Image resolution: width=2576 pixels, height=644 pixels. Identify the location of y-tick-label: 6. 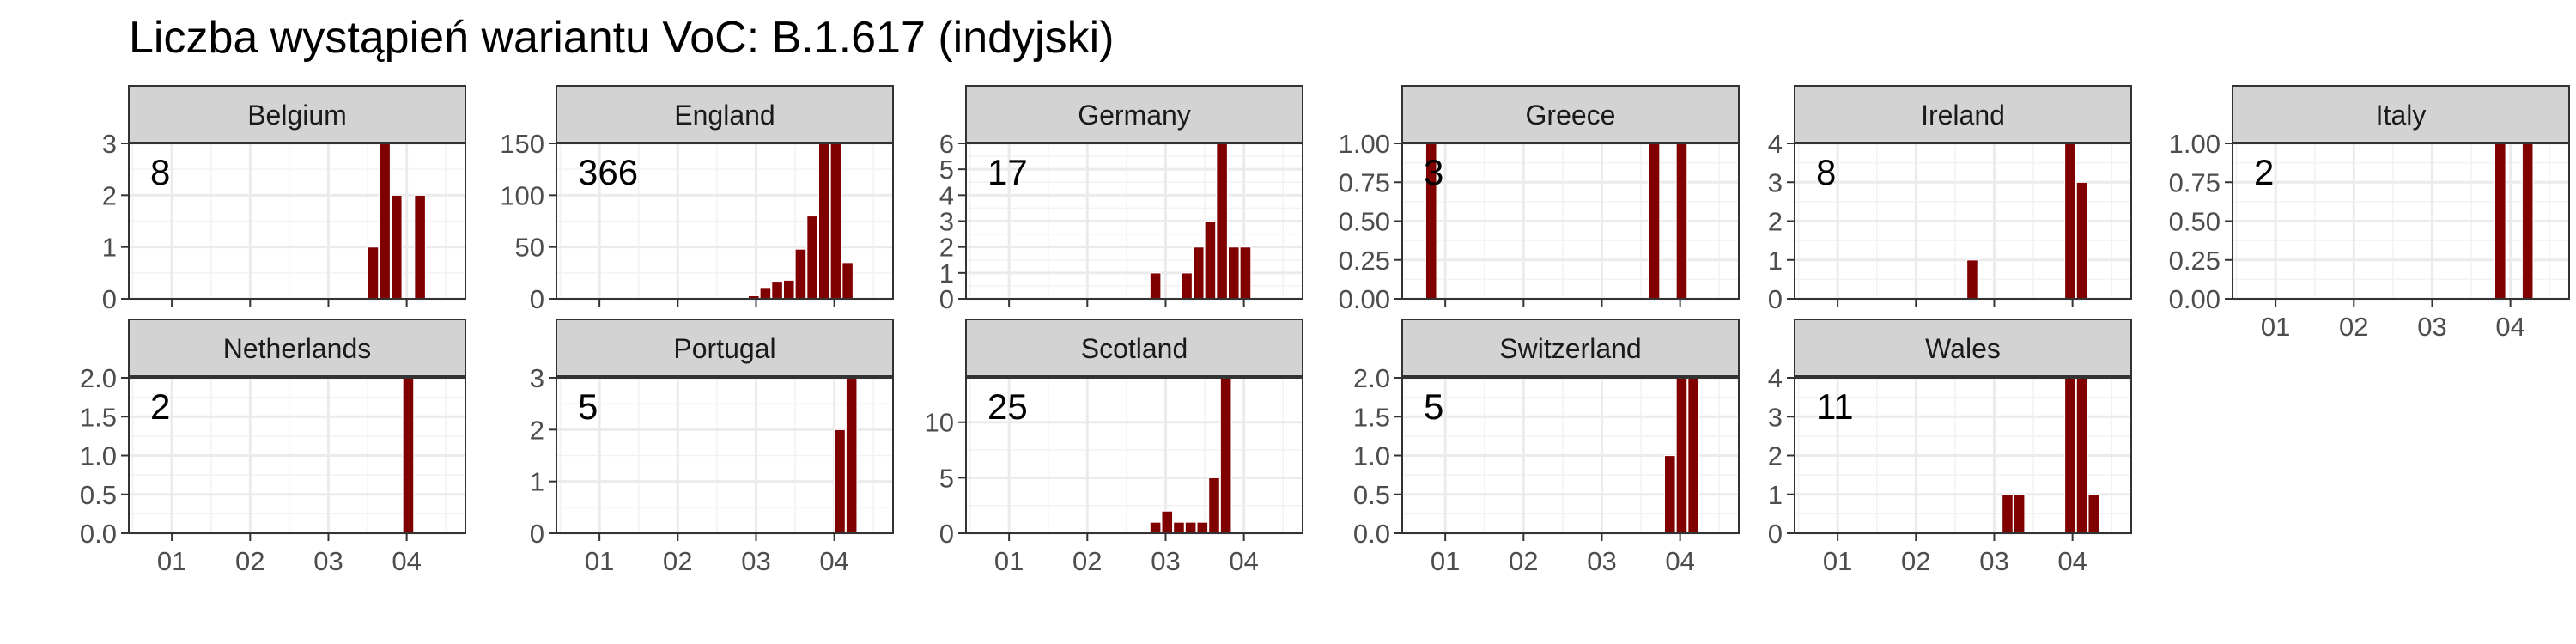
(947, 144).